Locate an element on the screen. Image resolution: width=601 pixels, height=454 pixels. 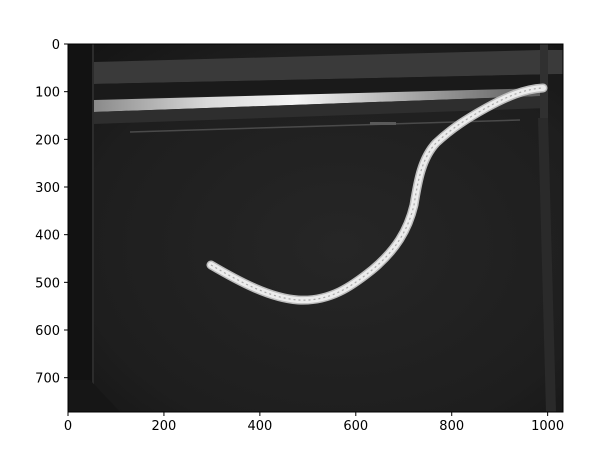
y-tick-label: 300 is located at coordinates (47, 188).